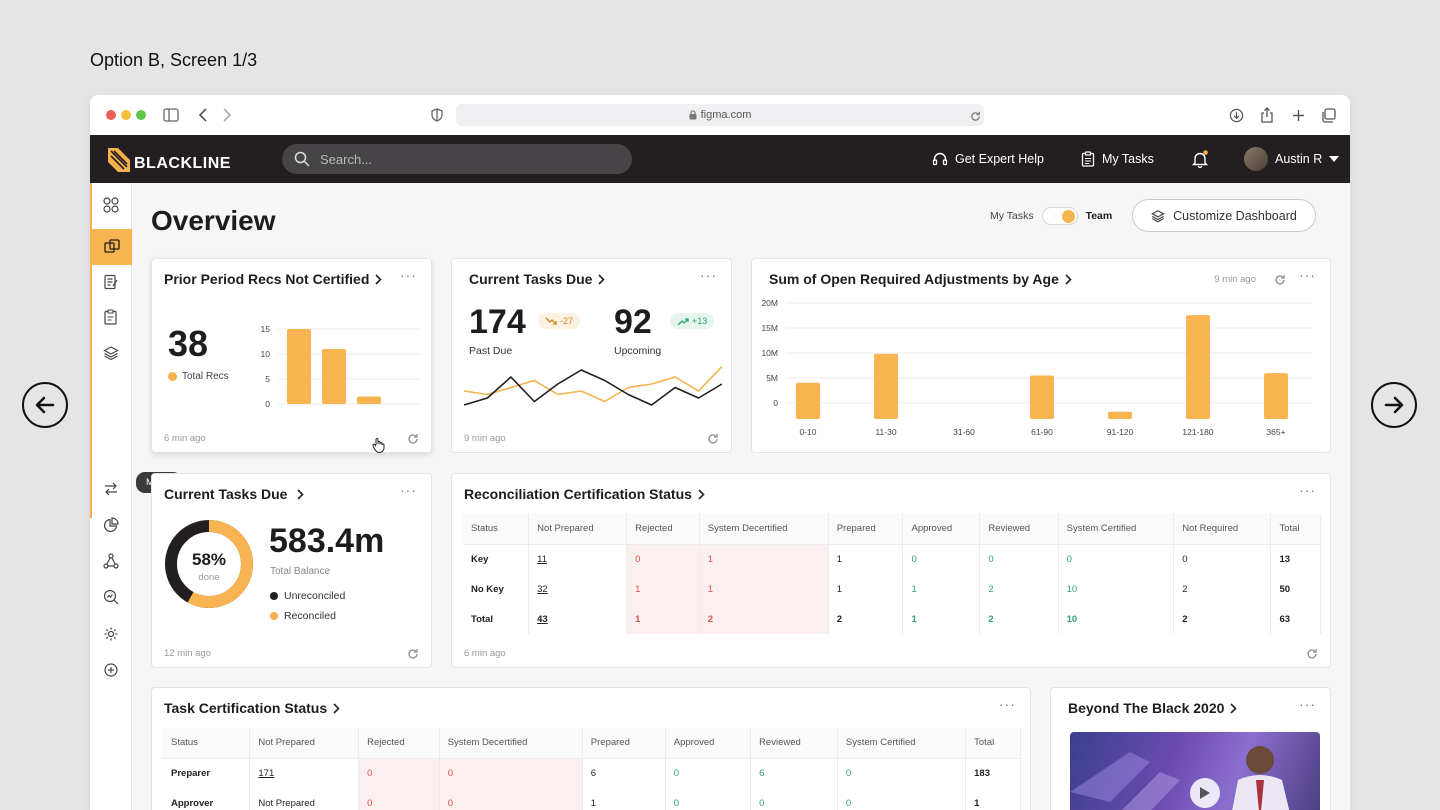  Describe the element at coordinates (45, 405) in the screenshot. I see `previous-screen-button` at that location.